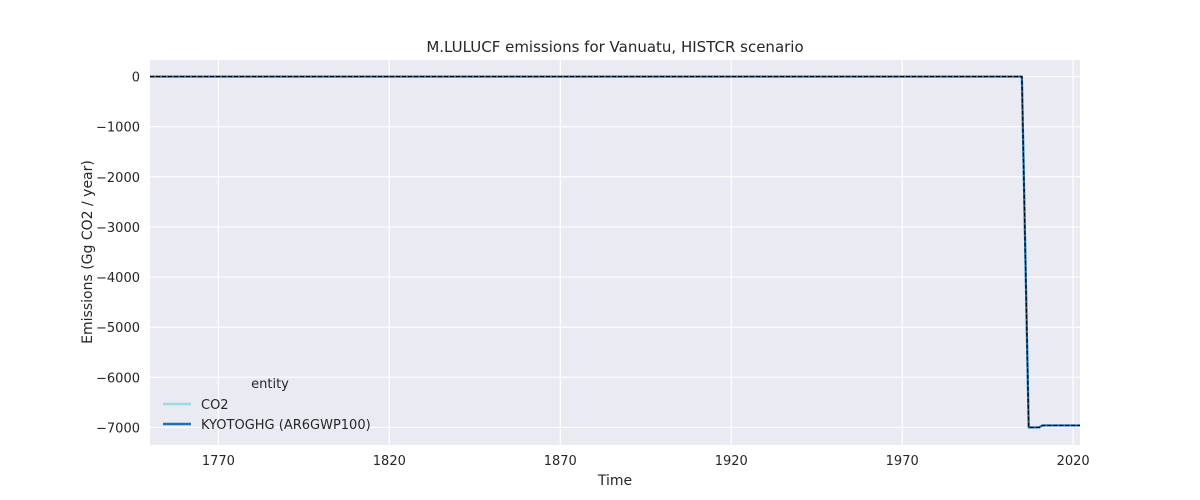  Describe the element at coordinates (118, 178) in the screenshot. I see `y-tick-label: −2000` at that location.